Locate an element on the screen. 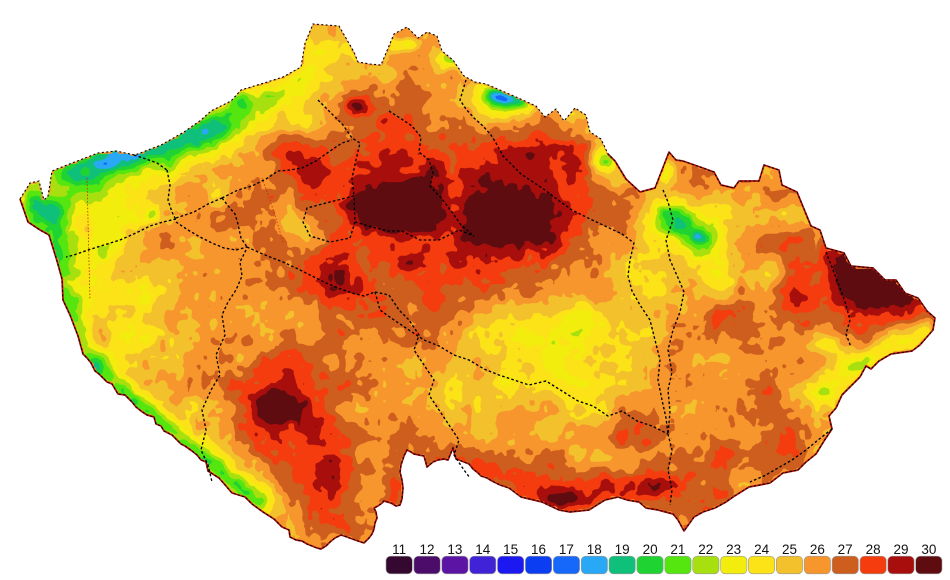  svg-text: 18 is located at coordinates (594, 549).